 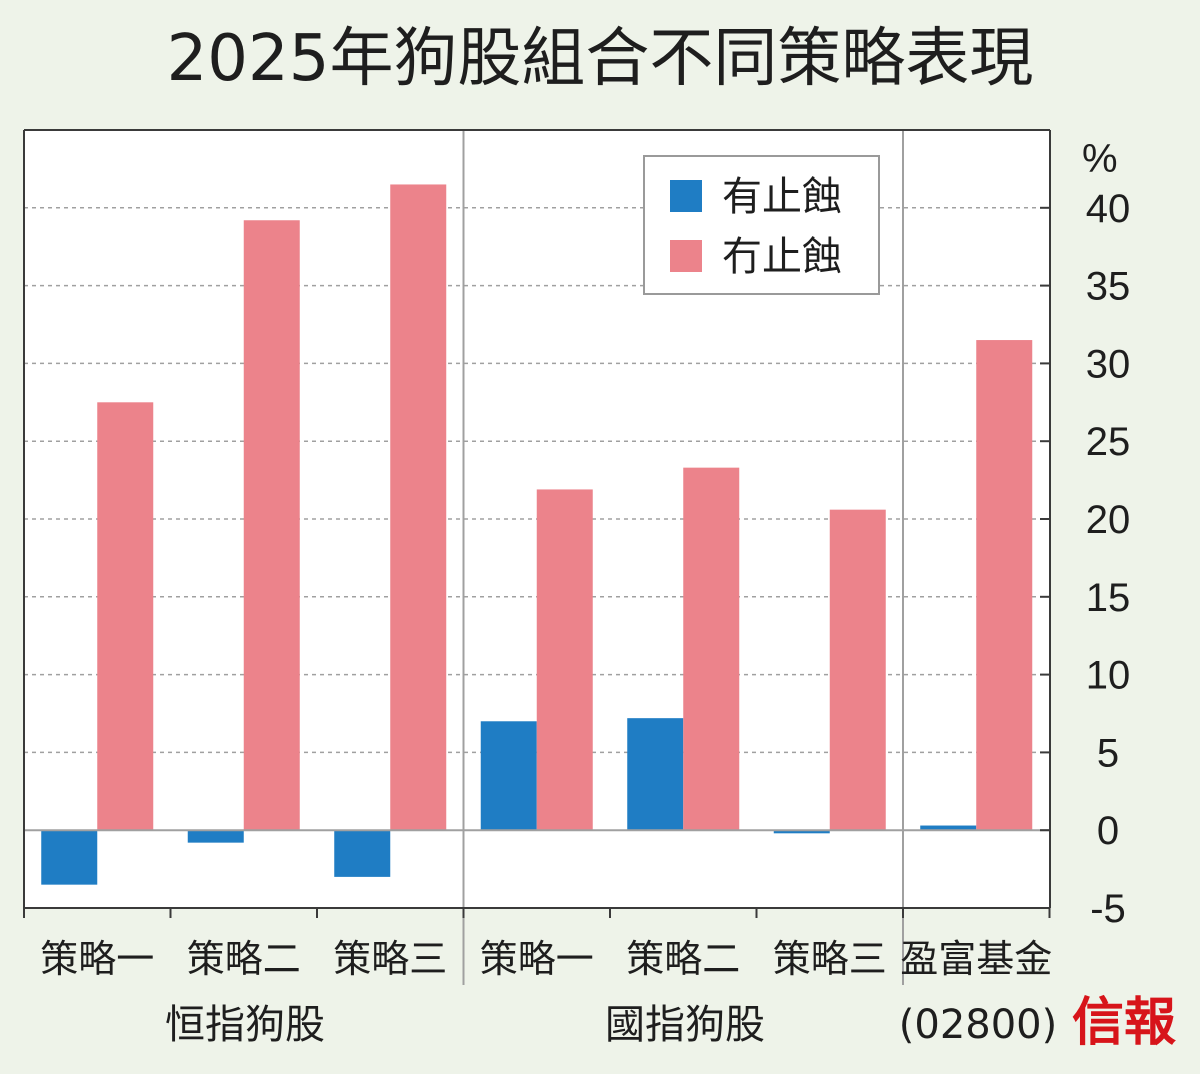 I want to click on category-labels: 策略一 策略二 策略三 策略一 策略二 策略三 盈富基金, so click(x=546, y=959).